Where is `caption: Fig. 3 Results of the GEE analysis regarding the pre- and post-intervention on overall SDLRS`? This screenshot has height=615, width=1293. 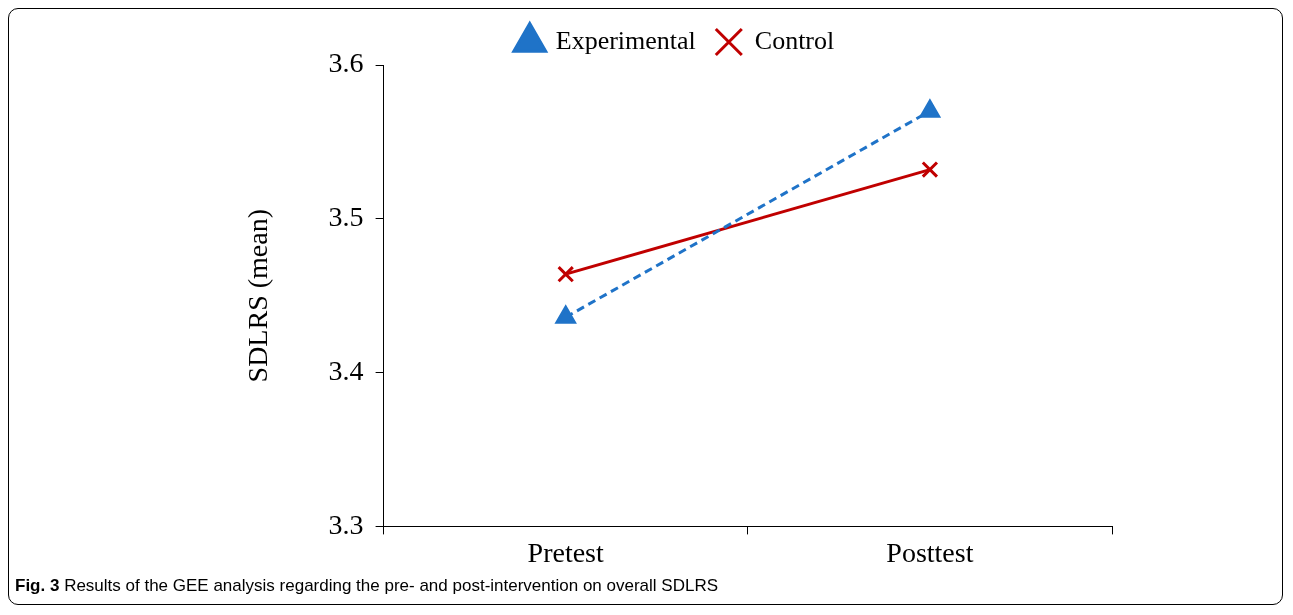
caption: Fig. 3 Results of the GEE analysis regarding the pre- and post-intervention on overall SDLRS is located at coordinates (367, 586).